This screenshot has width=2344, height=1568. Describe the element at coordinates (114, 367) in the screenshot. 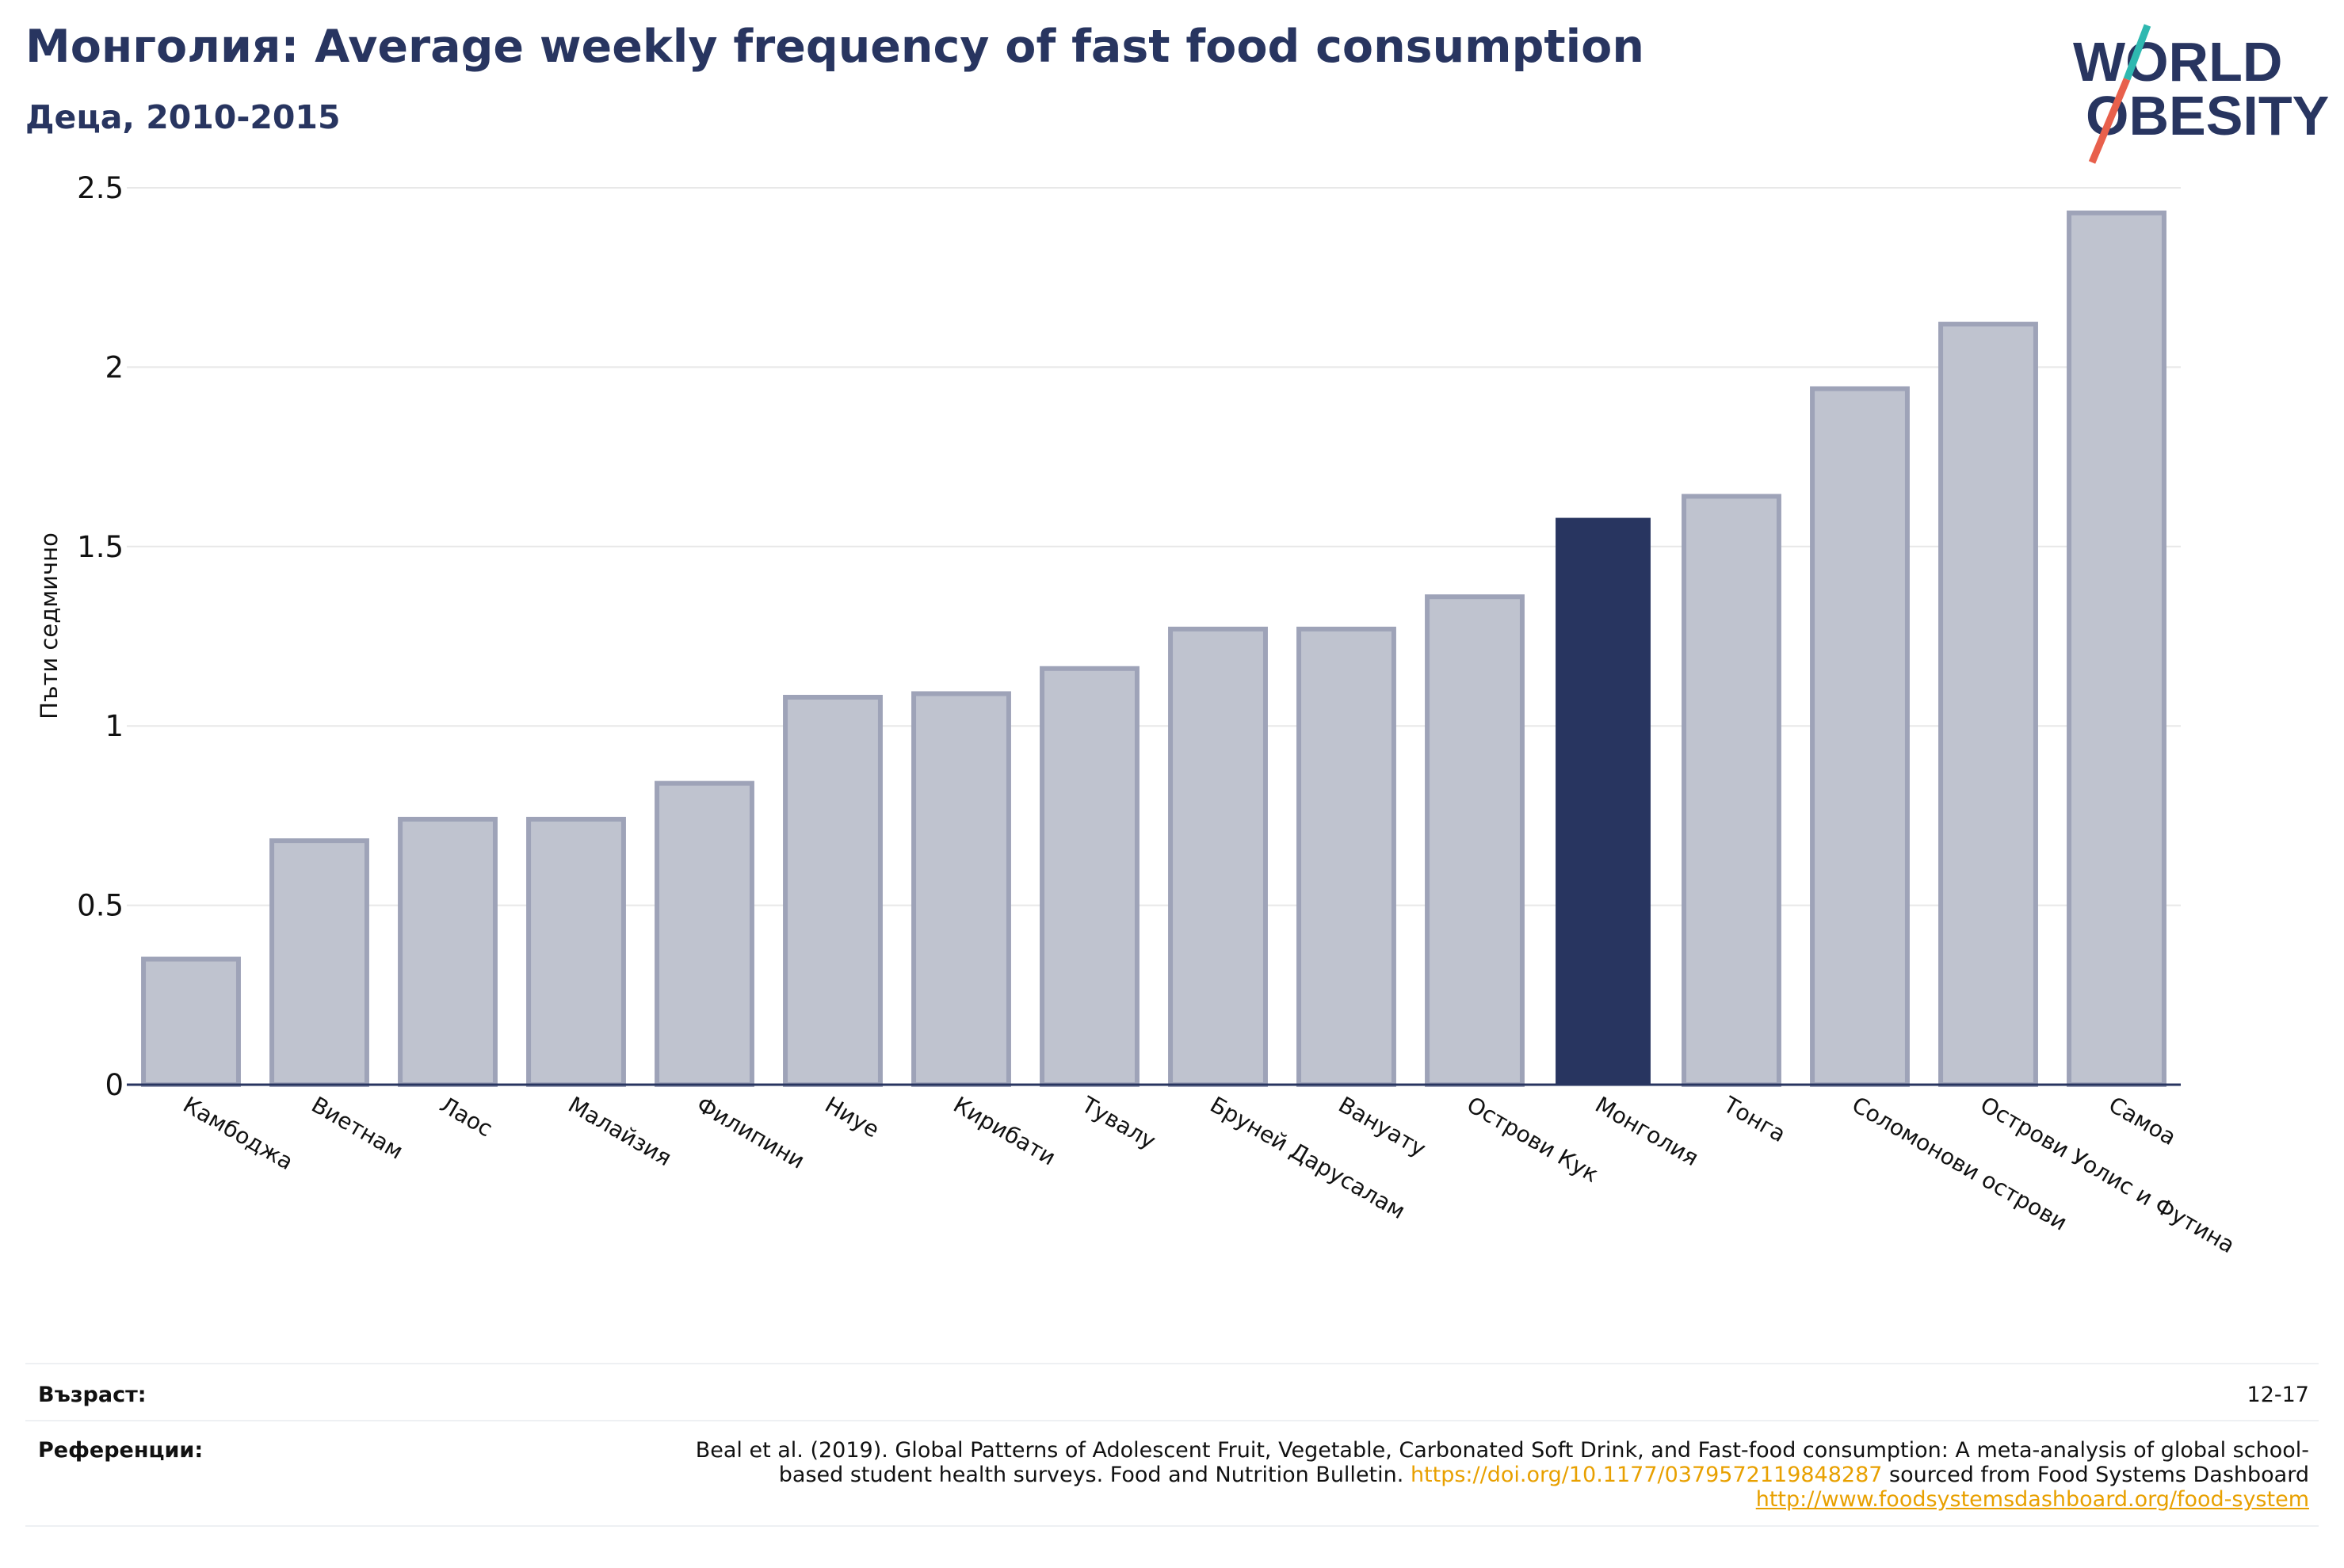

I see `y-tick-label: 2` at that location.